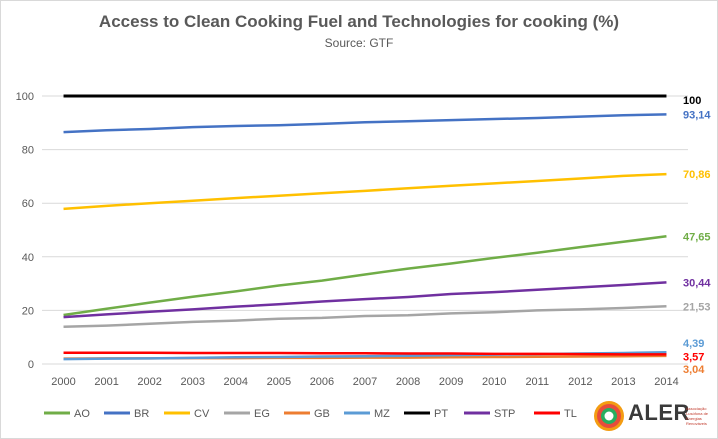  What do you see at coordinates (322, 414) in the screenshot?
I see `legend-label-gb: GB` at bounding box center [322, 414].